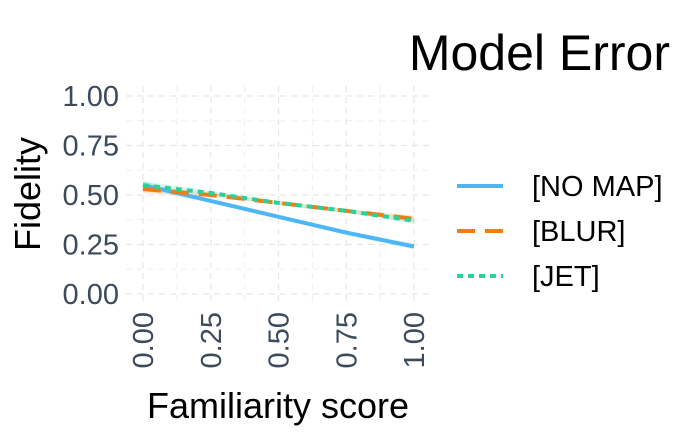 This screenshot has width=700, height=432. I want to click on y-axis-title: Fidelity, so click(27, 194).